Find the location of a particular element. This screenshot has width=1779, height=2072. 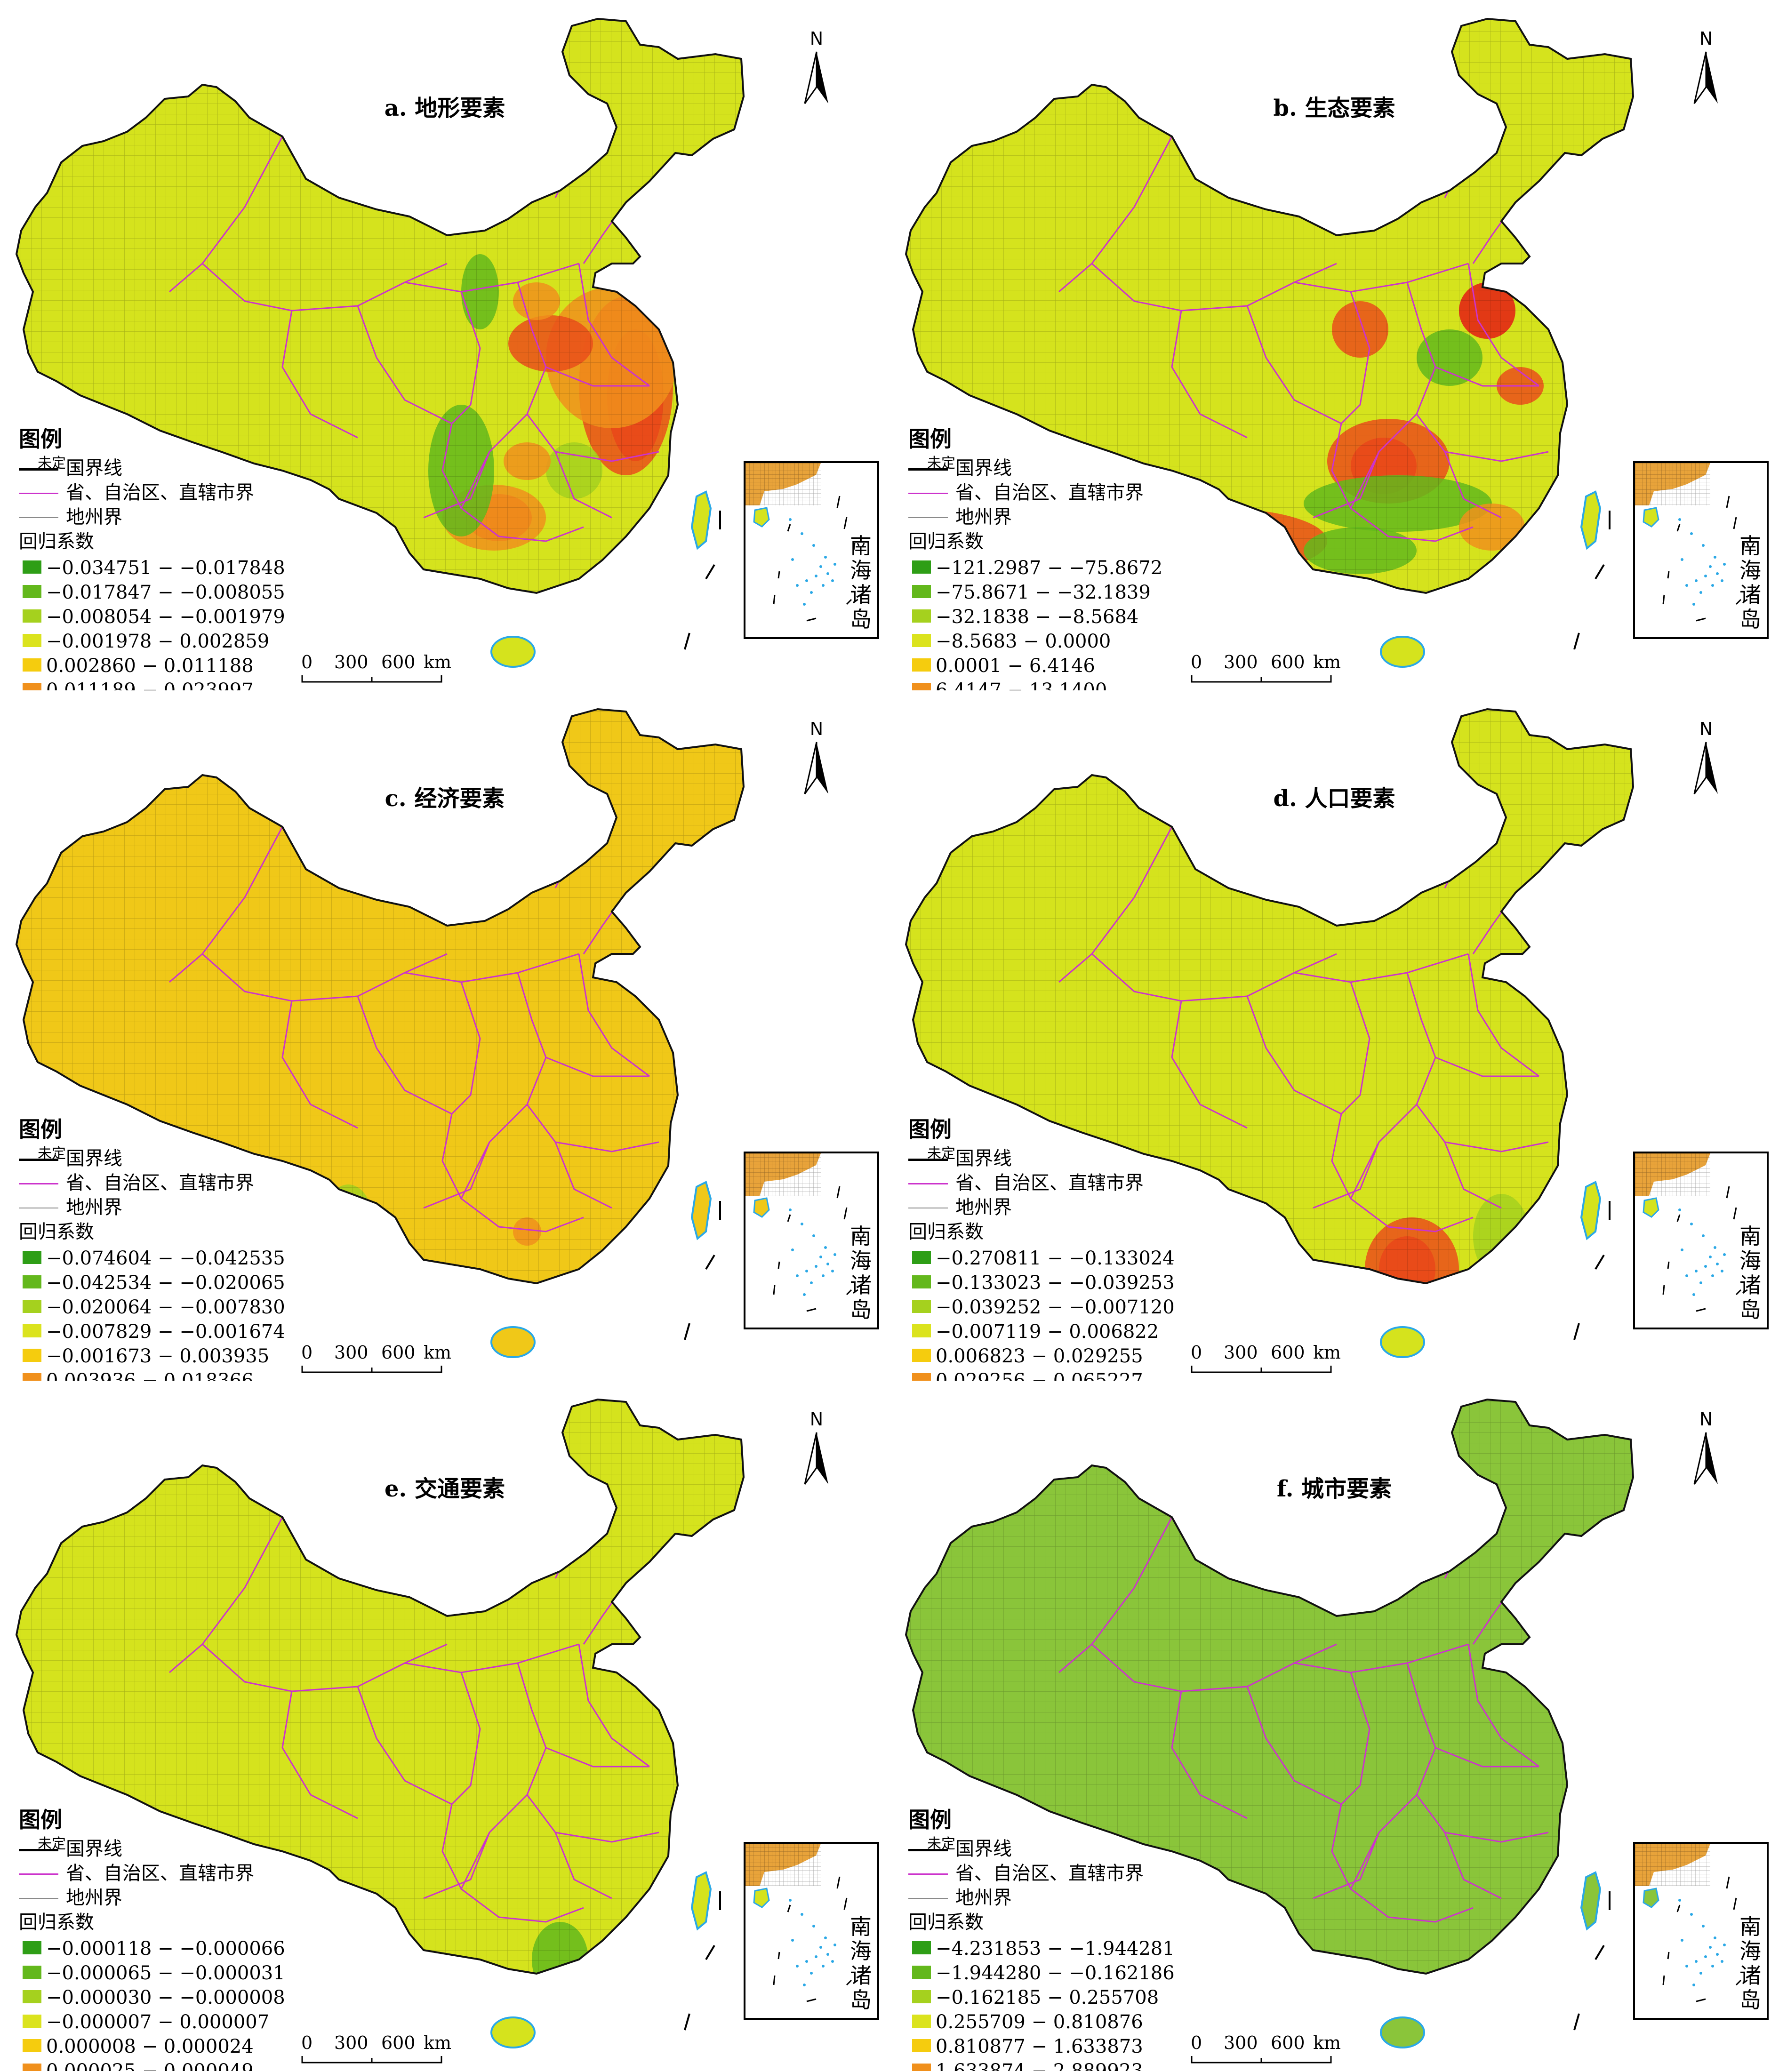

legend-class-label: −0.133023 − −0.039253 is located at coordinates (1055, 1283).